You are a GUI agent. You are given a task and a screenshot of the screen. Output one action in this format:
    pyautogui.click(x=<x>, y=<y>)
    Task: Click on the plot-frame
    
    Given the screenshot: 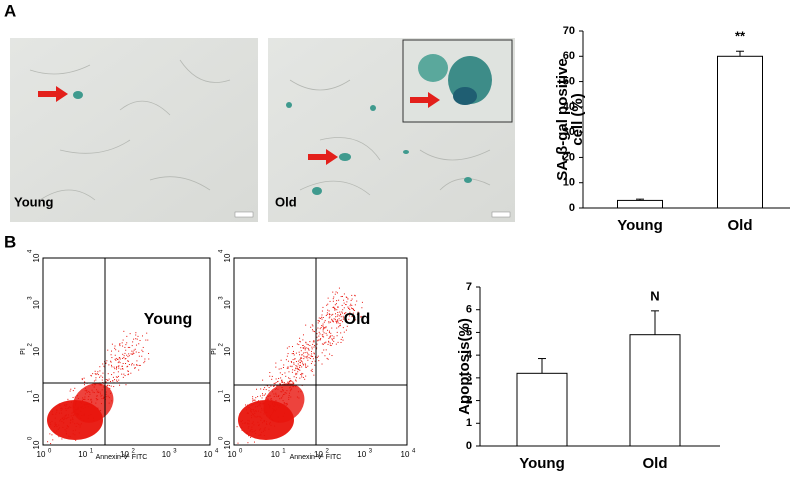 What is the action you would take?
    pyautogui.click(x=320, y=351)
    